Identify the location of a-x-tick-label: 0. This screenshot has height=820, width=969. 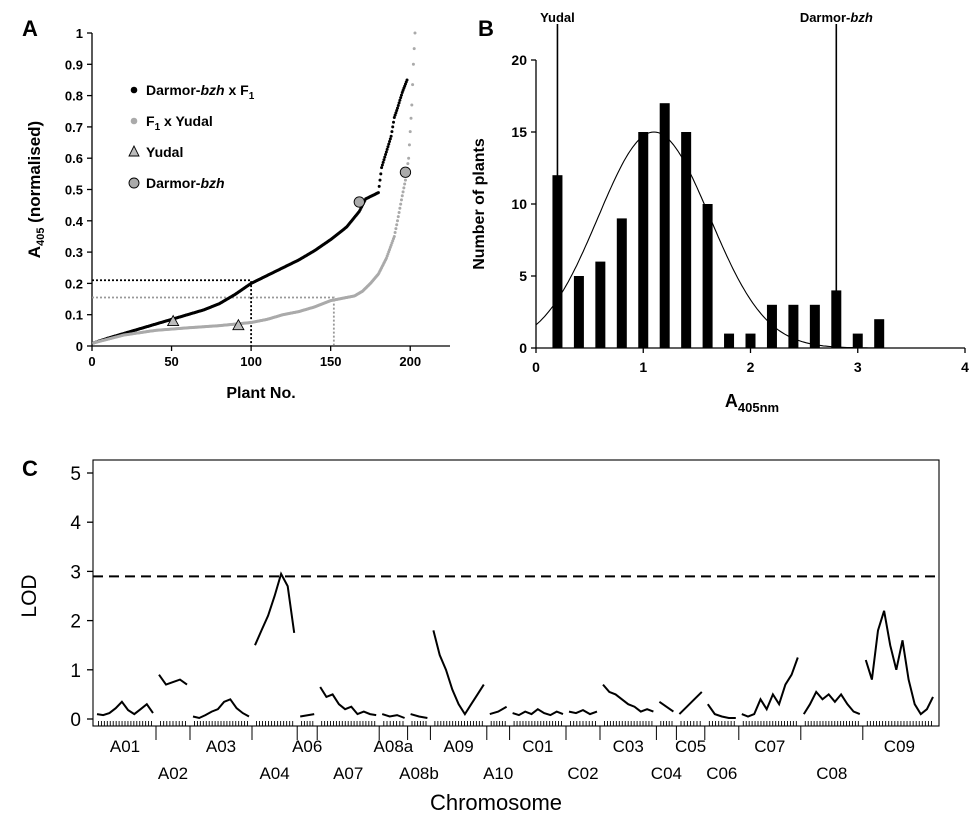
(91, 361).